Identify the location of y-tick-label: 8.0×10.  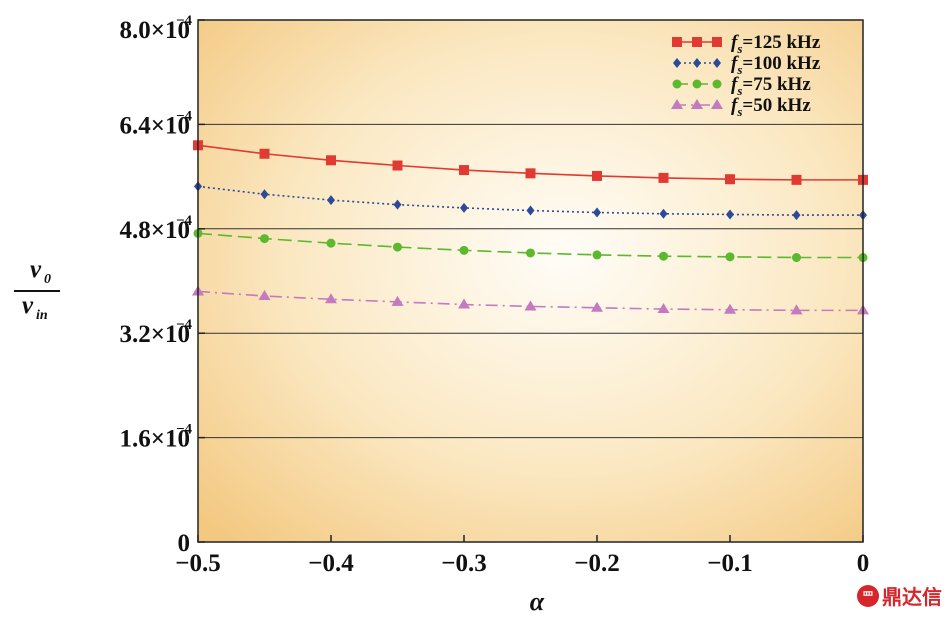
(155, 30).